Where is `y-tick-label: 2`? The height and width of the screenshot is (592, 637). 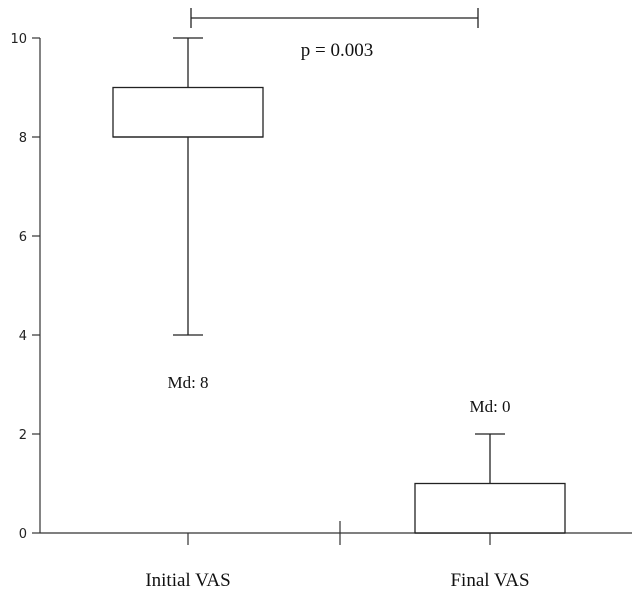 y-tick-label: 2 is located at coordinates (23, 435).